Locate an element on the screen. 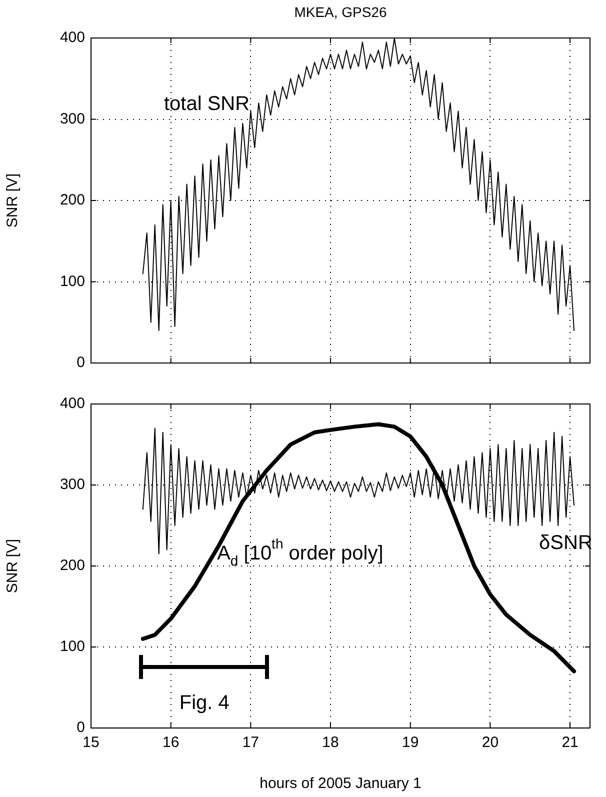  x-tick-label: 15 is located at coordinates (91, 743).